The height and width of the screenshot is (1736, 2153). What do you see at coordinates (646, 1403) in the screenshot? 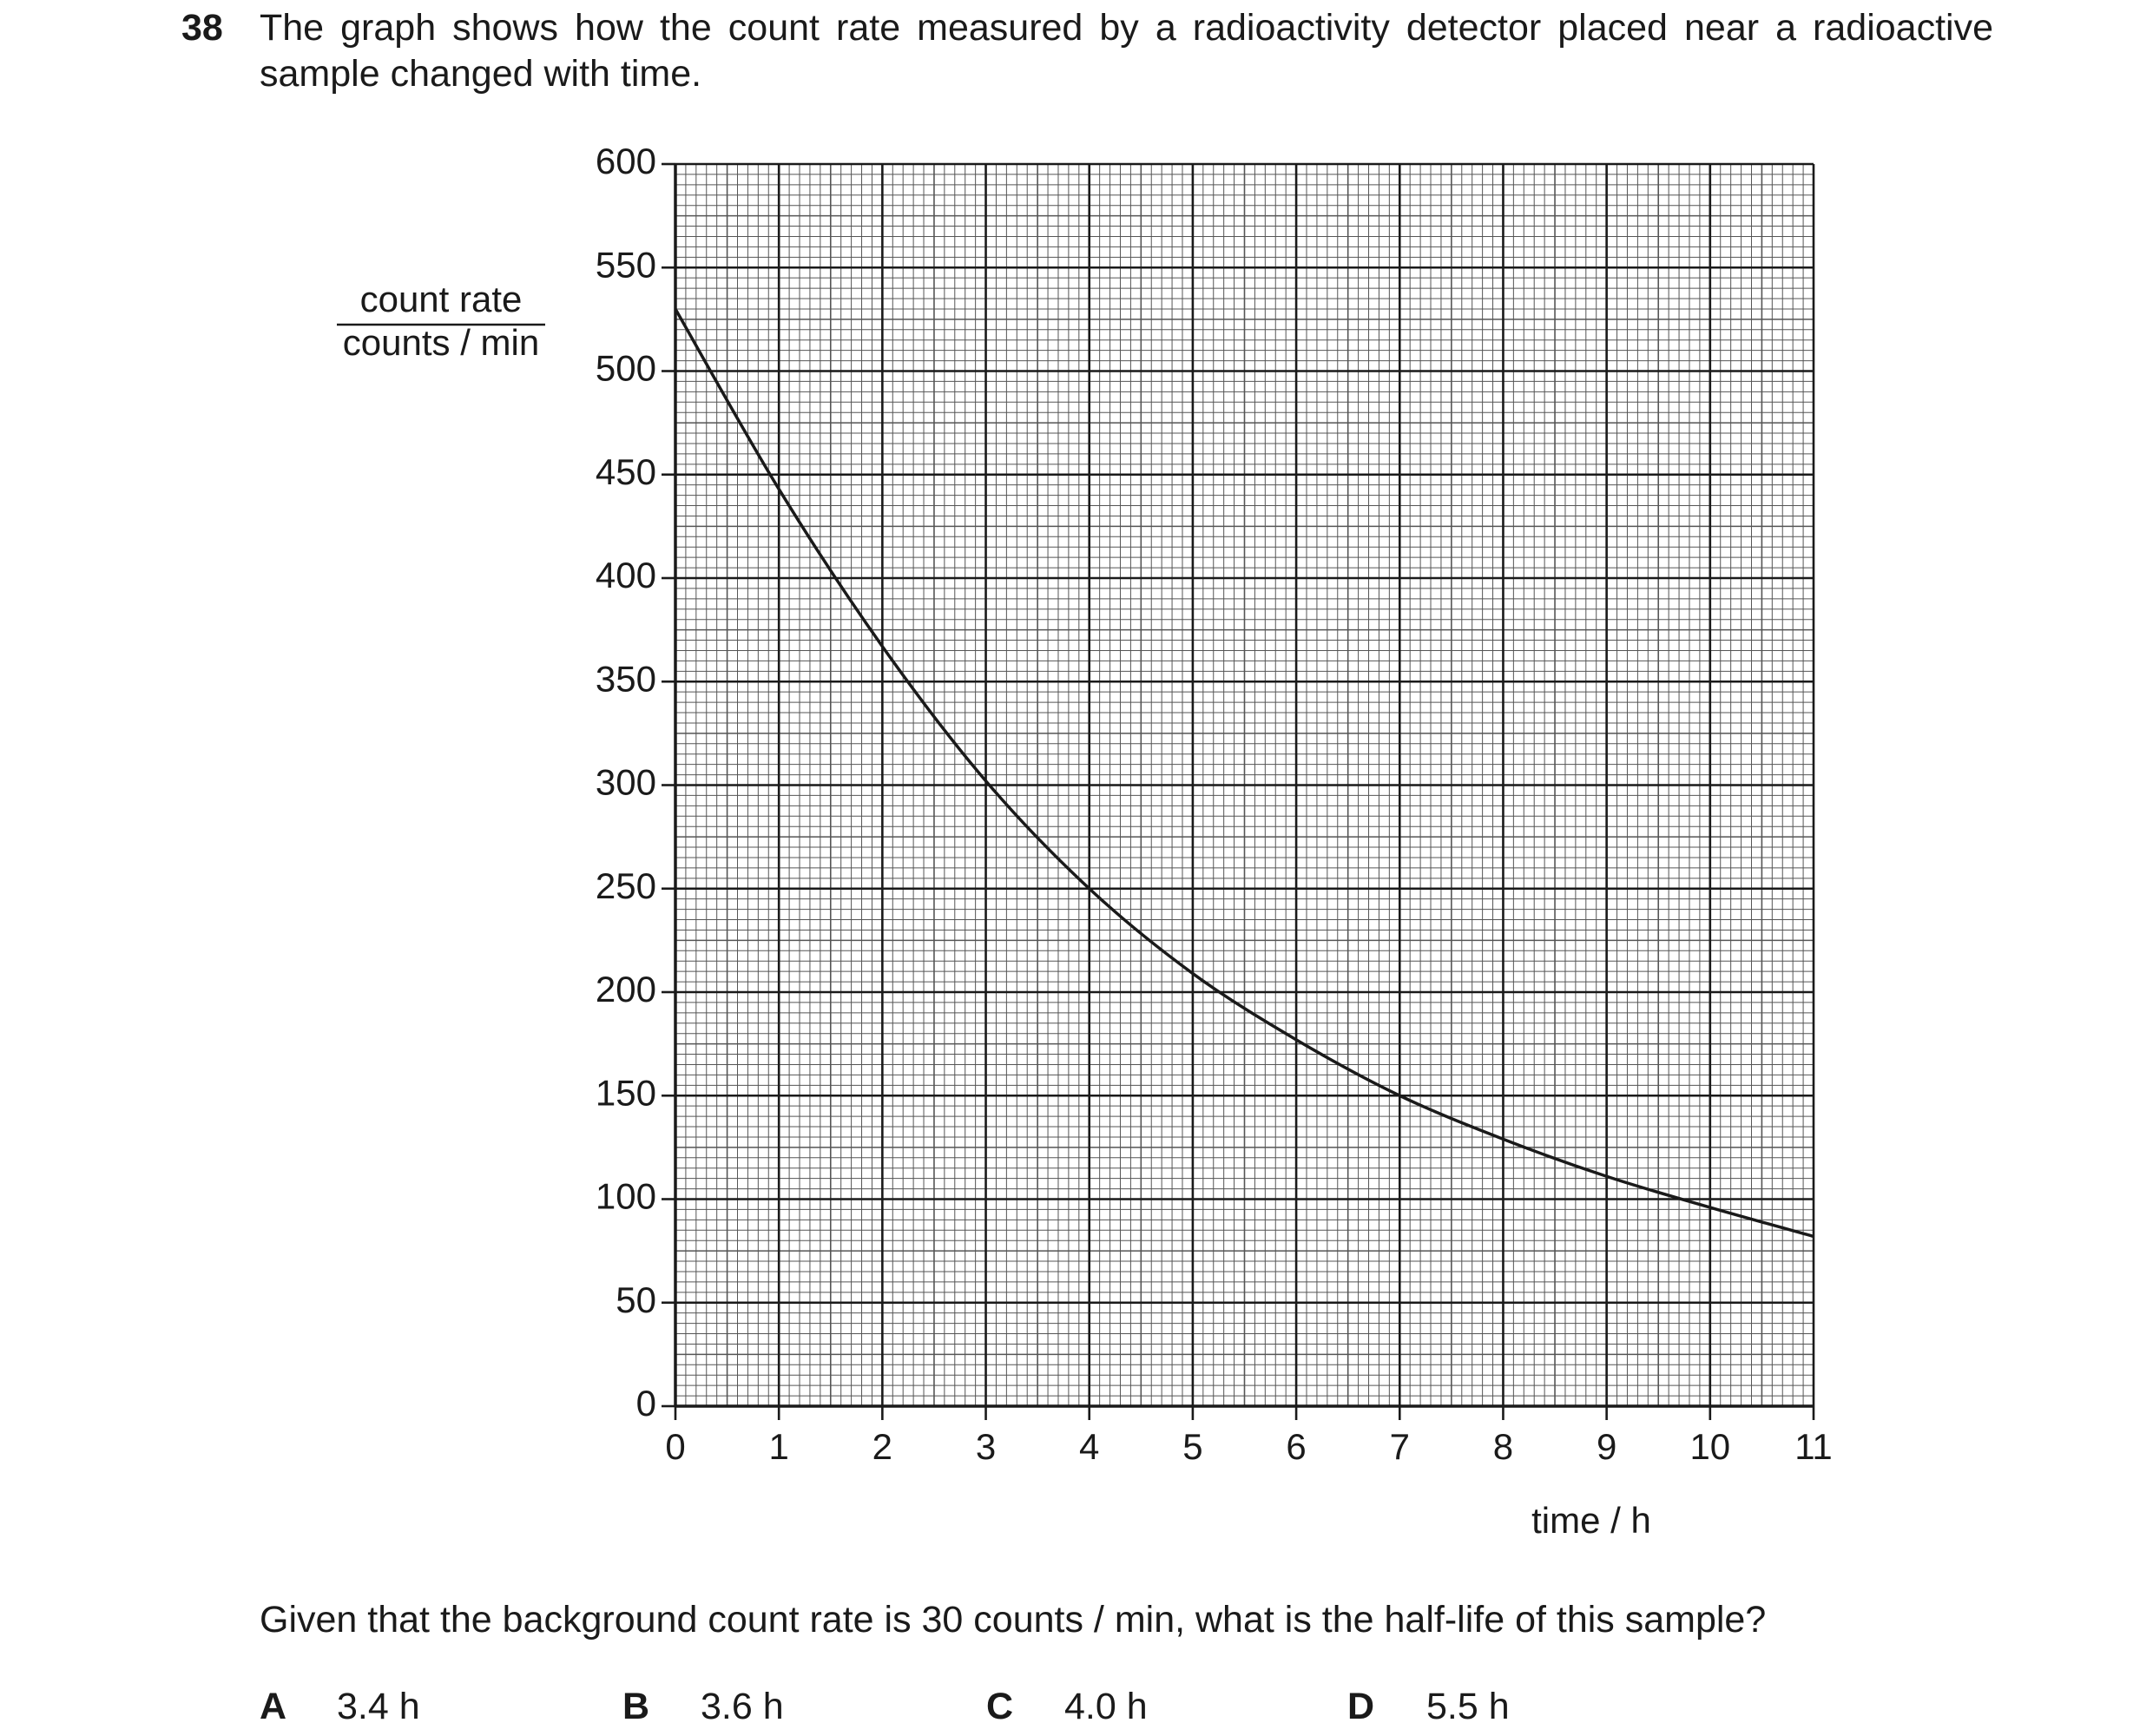
I see `y-tick-label: 0` at bounding box center [646, 1403].